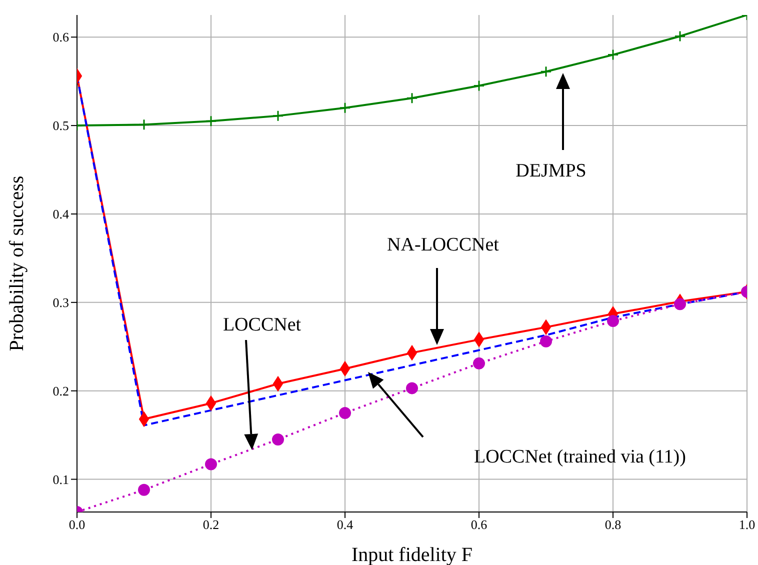 Image resolution: width=758 pixels, height=565 pixels. Describe the element at coordinates (747, 524) in the screenshot. I see `x-tick-label: 1.0` at that location.